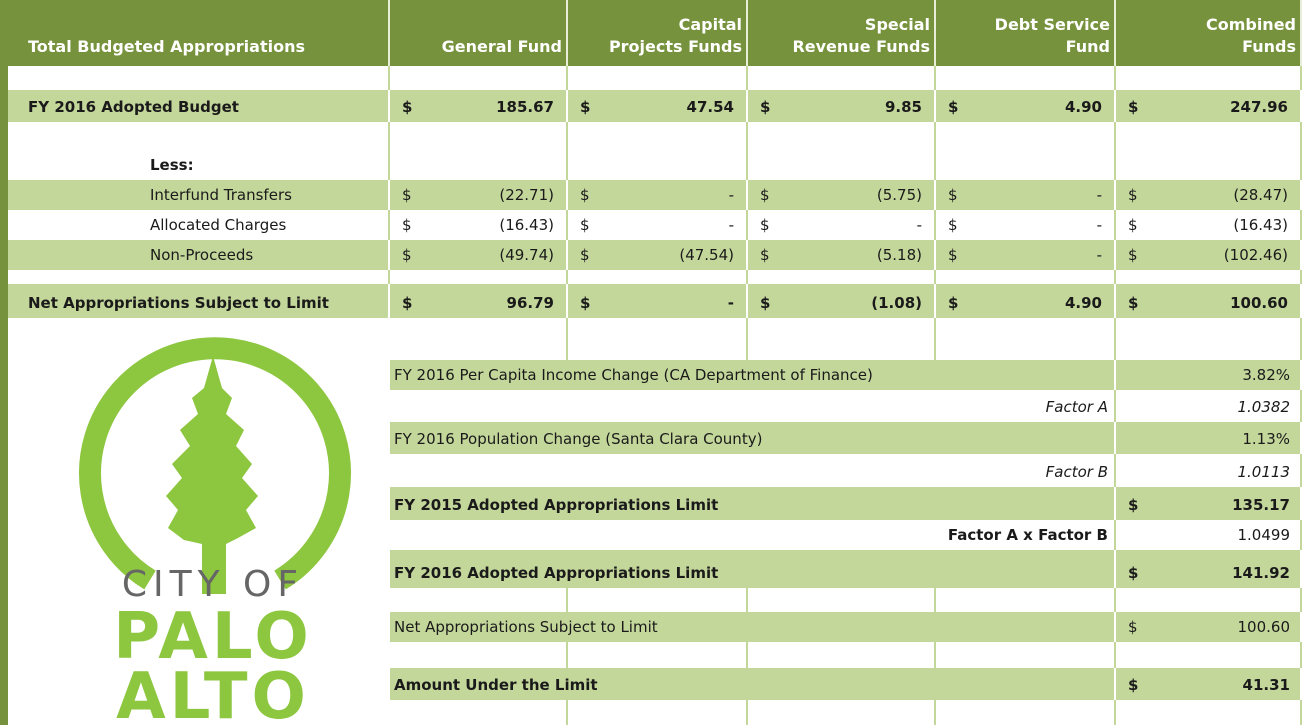  Describe the element at coordinates (896, 303) in the screenshot. I see `amount: (1.08)` at that location.